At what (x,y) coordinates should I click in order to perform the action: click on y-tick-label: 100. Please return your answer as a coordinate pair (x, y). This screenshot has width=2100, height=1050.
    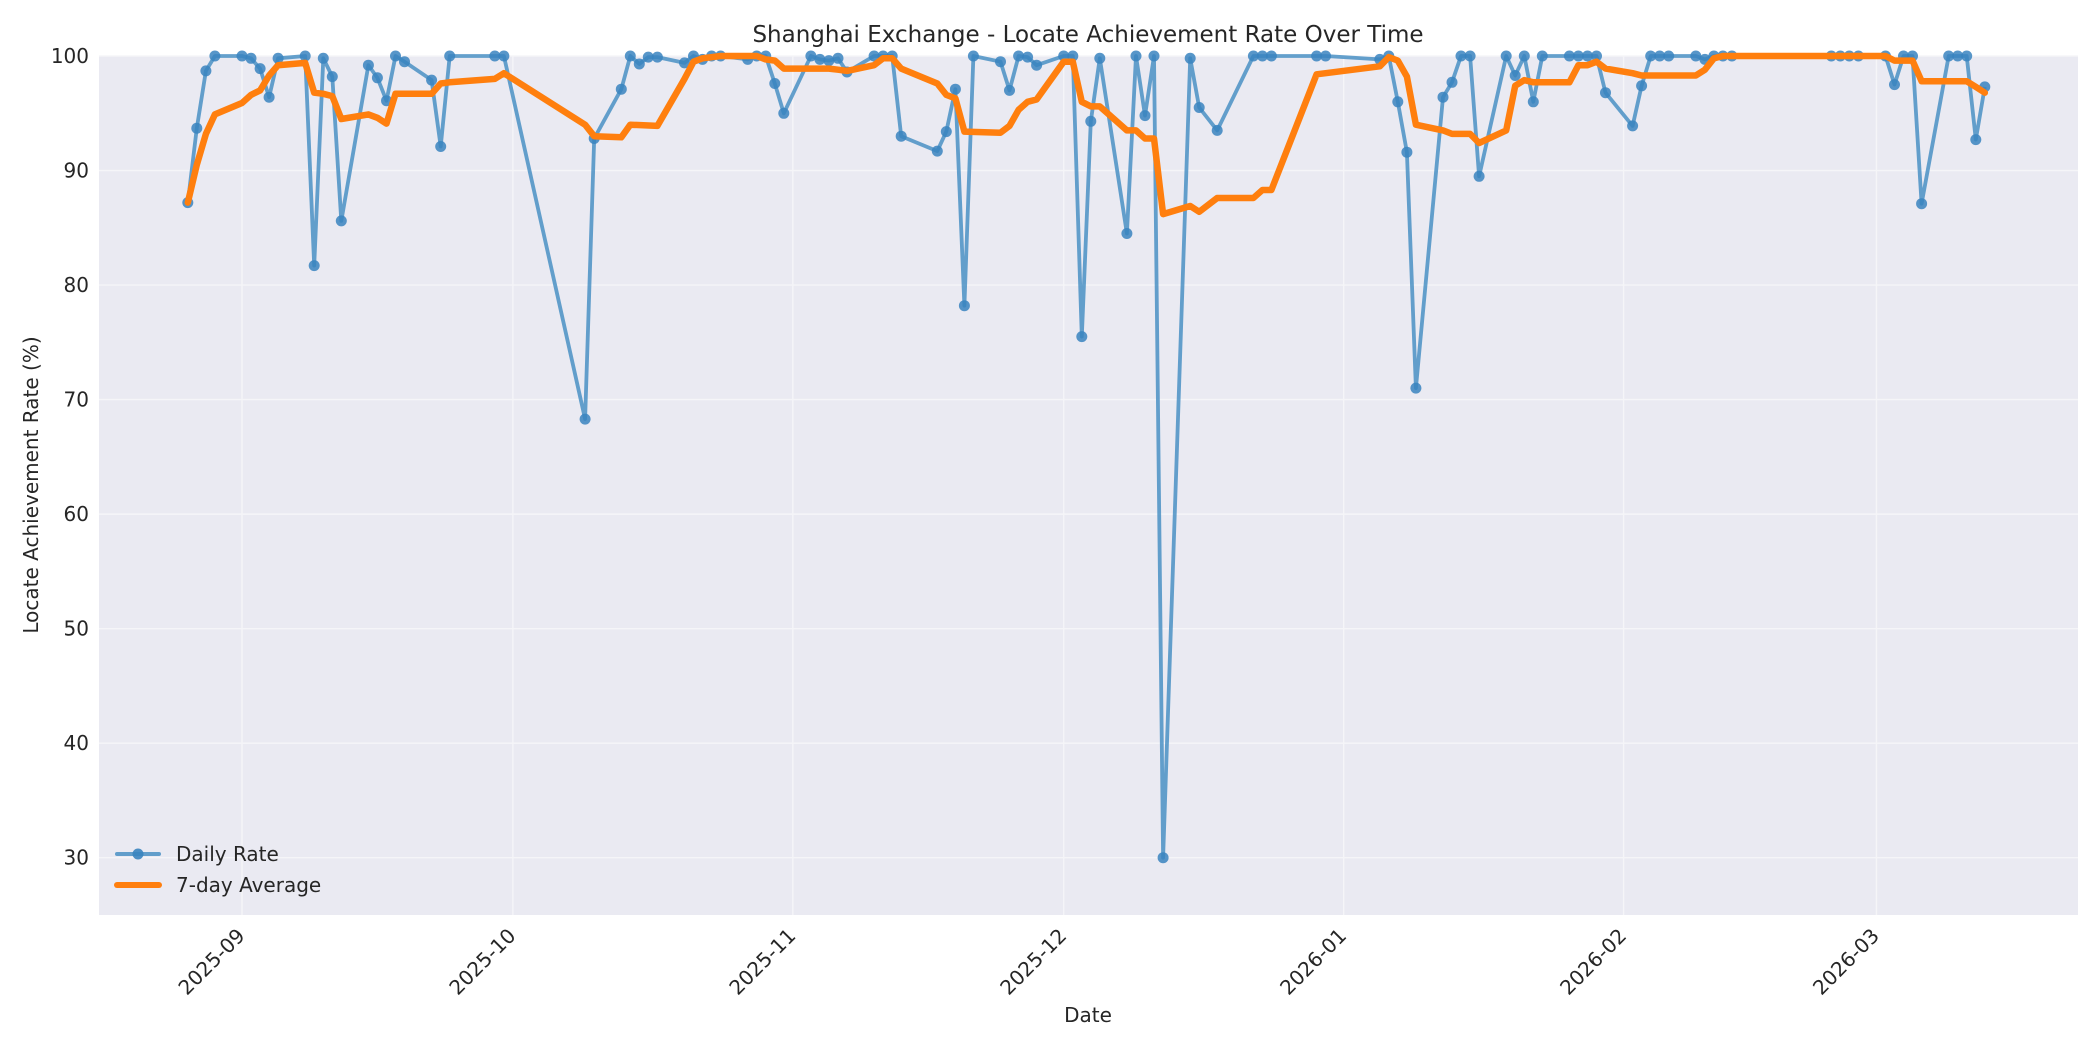
    Looking at the image, I should click on (70, 56).